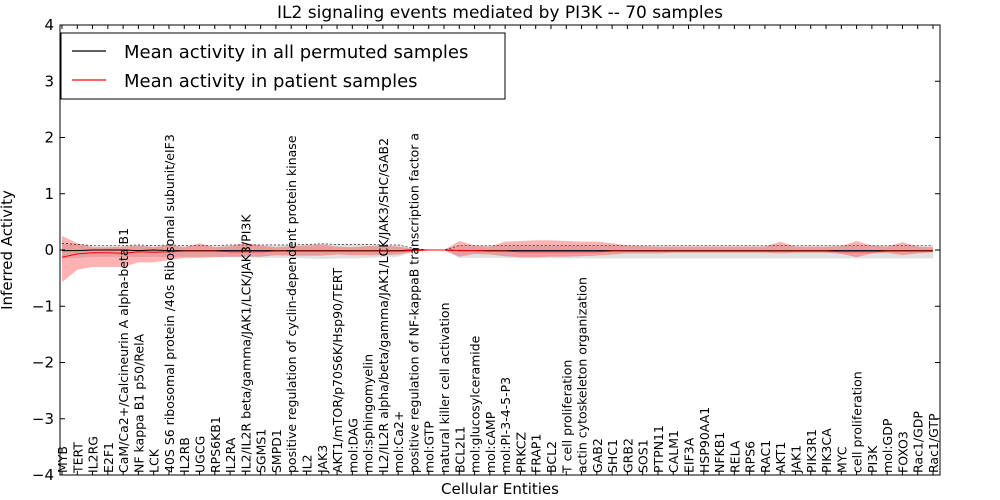 The width and height of the screenshot is (1000, 500). What do you see at coordinates (497, 253) in the screenshot?
I see `patient-mean-line` at bounding box center [497, 253].